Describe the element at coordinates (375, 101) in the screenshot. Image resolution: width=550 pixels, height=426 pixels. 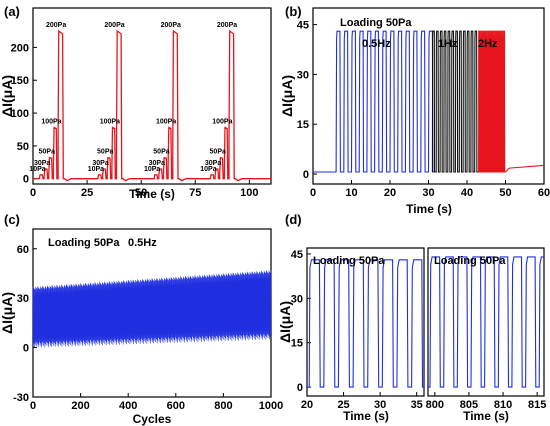
I see `panel-b-series-0.5hz` at that location.